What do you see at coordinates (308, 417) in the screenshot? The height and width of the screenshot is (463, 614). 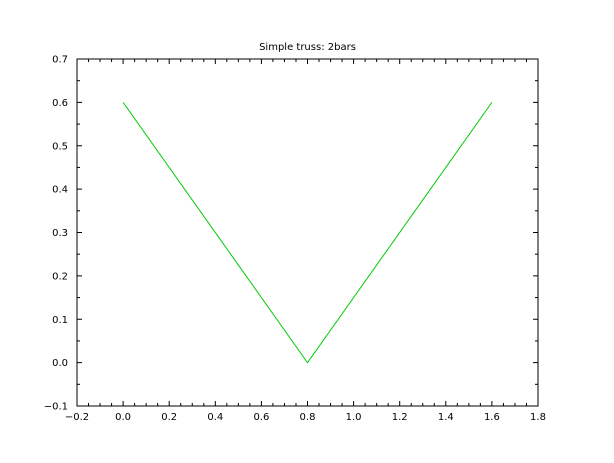 I see `x-tick-label: 0.8` at bounding box center [308, 417].